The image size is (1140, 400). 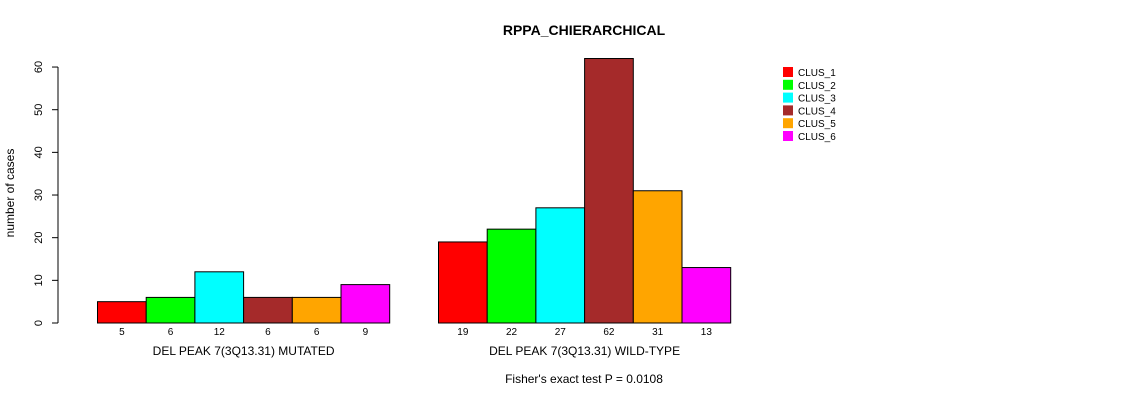 What do you see at coordinates (463, 332) in the screenshot?
I see `bar-value-label: 19` at bounding box center [463, 332].